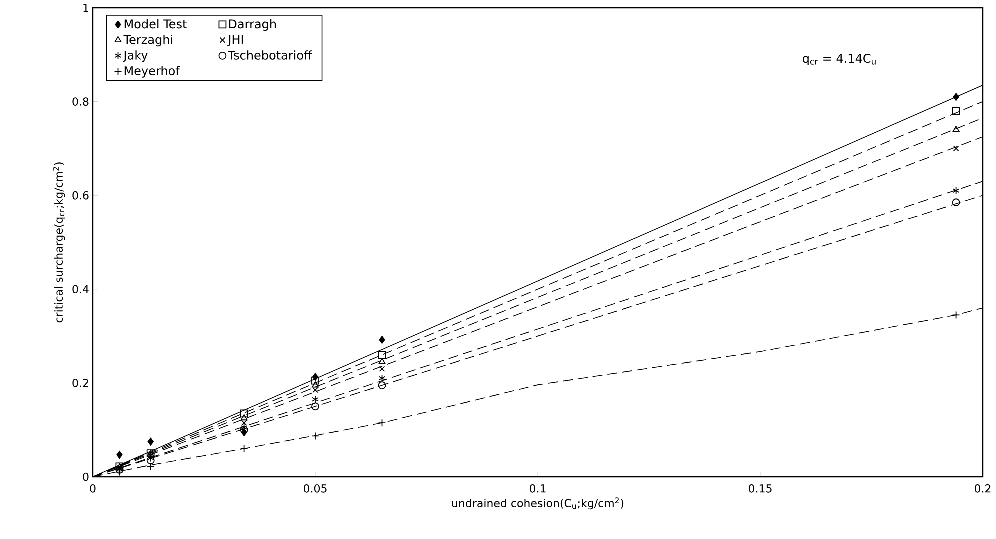  Describe the element at coordinates (86, 8) in the screenshot. I see `y-tick-label: 1` at that location.